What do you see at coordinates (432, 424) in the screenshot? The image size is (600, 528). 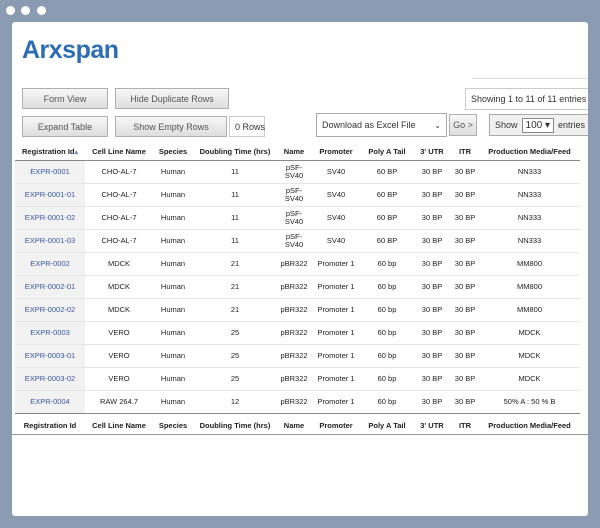 I see `column-footer: 3' UTR` at bounding box center [432, 424].